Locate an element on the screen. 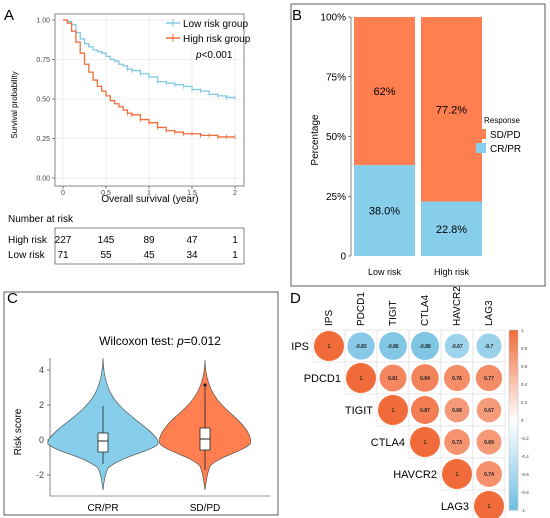 This screenshot has height=518, width=550. bar-ytick-label: 75% is located at coordinates (336, 77).